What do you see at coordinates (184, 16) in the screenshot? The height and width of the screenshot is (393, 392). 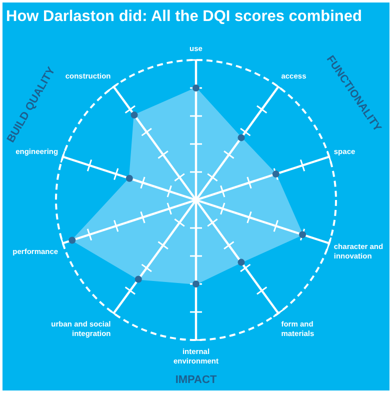 I see `chart-title: How Darlaston did: All the DQI scores combined` at bounding box center [184, 16].